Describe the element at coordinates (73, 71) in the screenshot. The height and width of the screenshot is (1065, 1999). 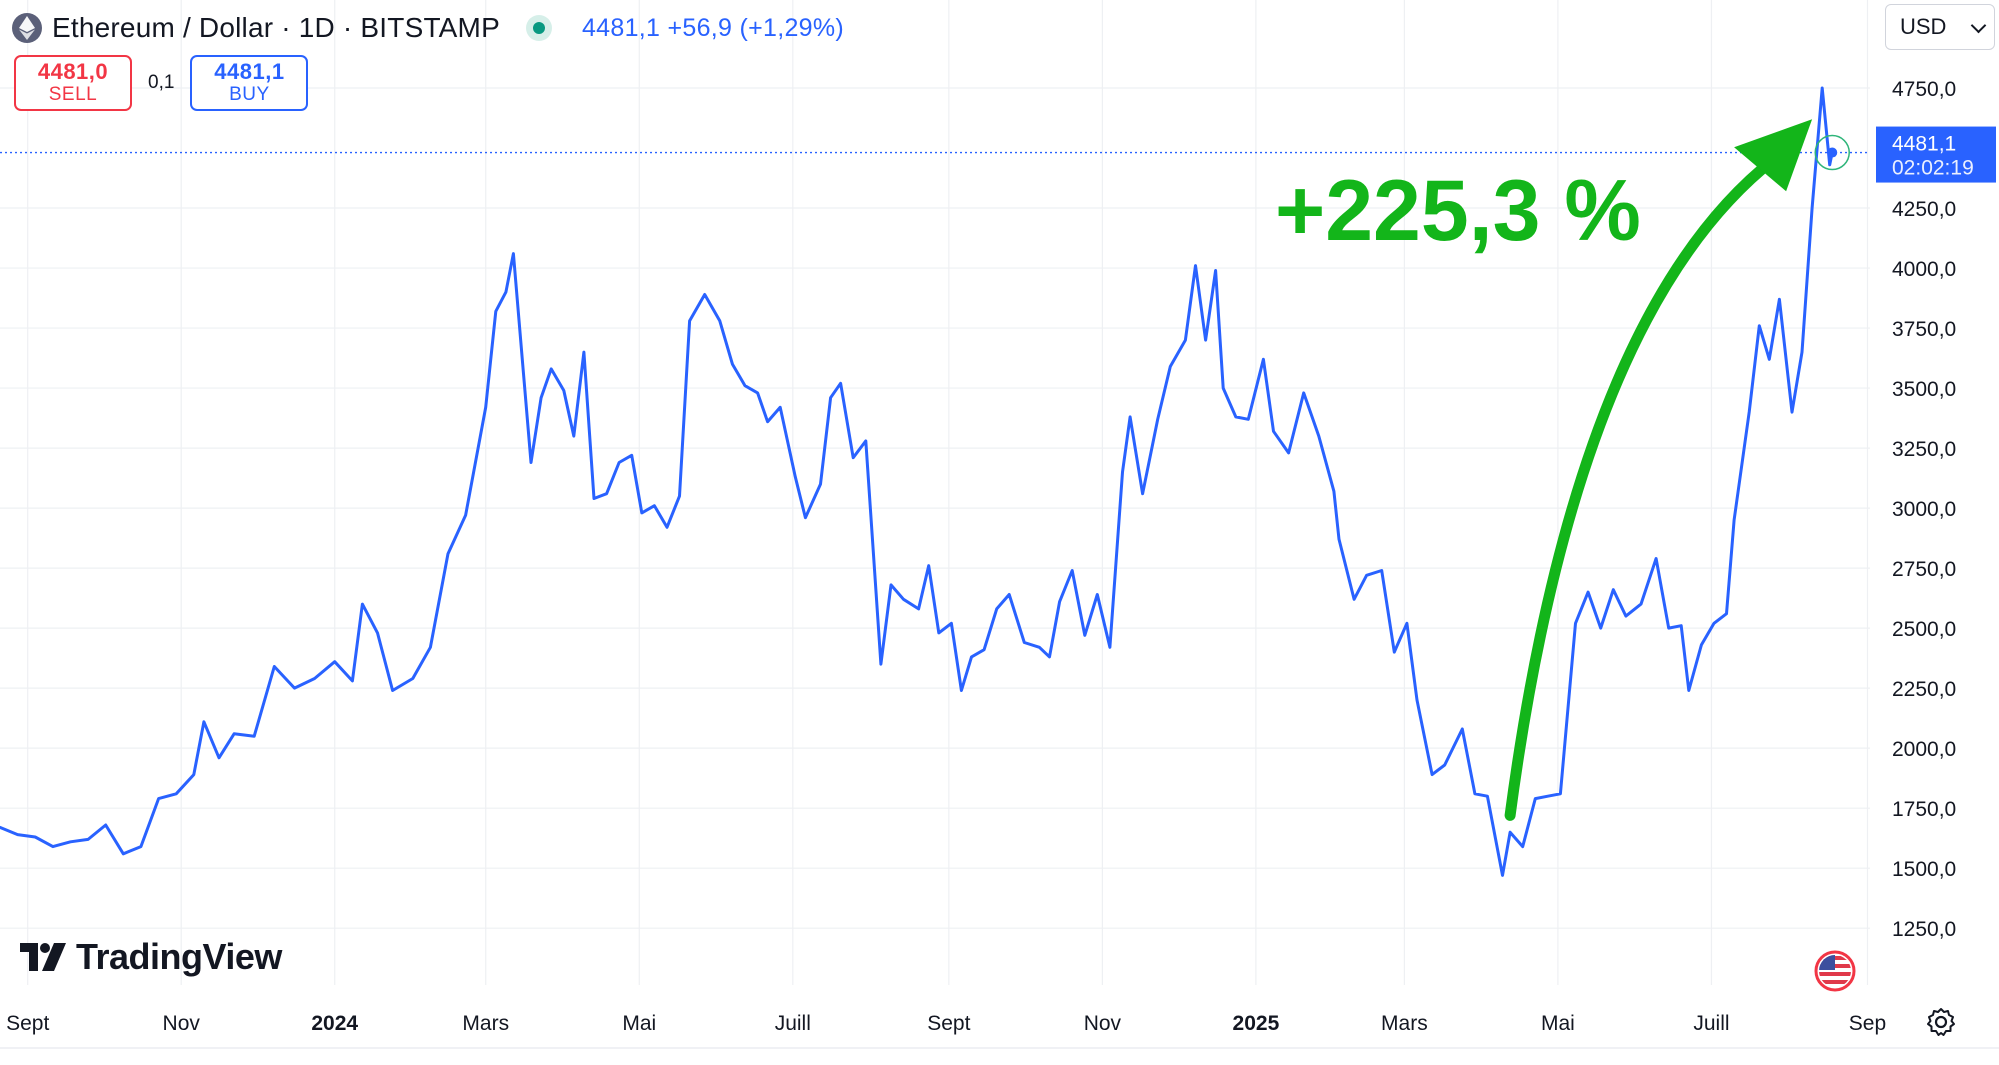
I see `sell-price: 4481,0` at that location.